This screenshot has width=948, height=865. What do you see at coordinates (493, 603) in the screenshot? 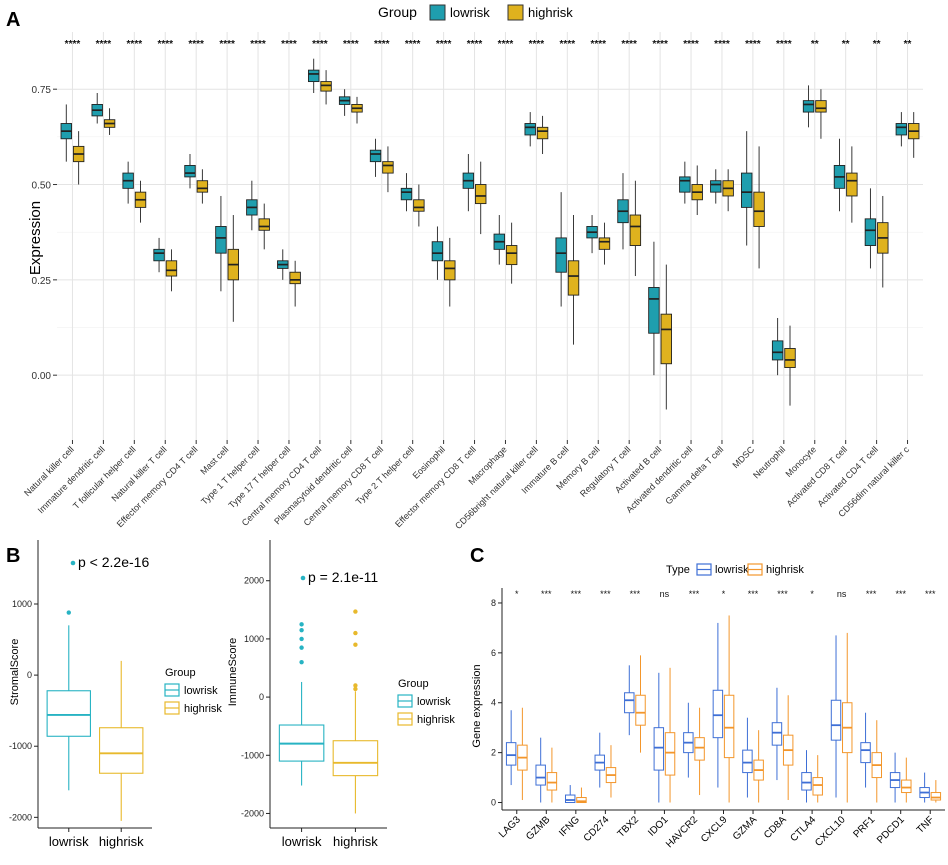
I see `y-tick-label: 8` at bounding box center [493, 603].